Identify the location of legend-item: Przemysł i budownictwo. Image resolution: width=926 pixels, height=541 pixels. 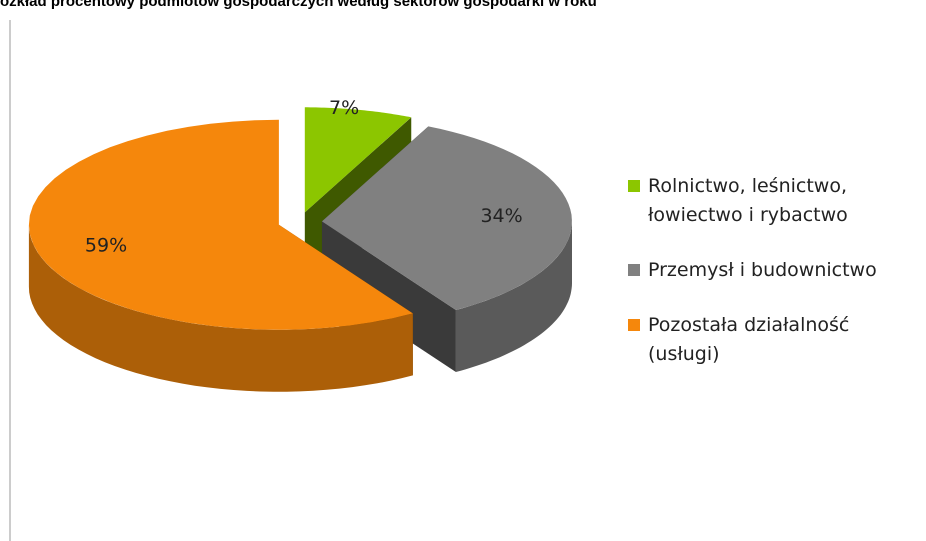
(773, 270).